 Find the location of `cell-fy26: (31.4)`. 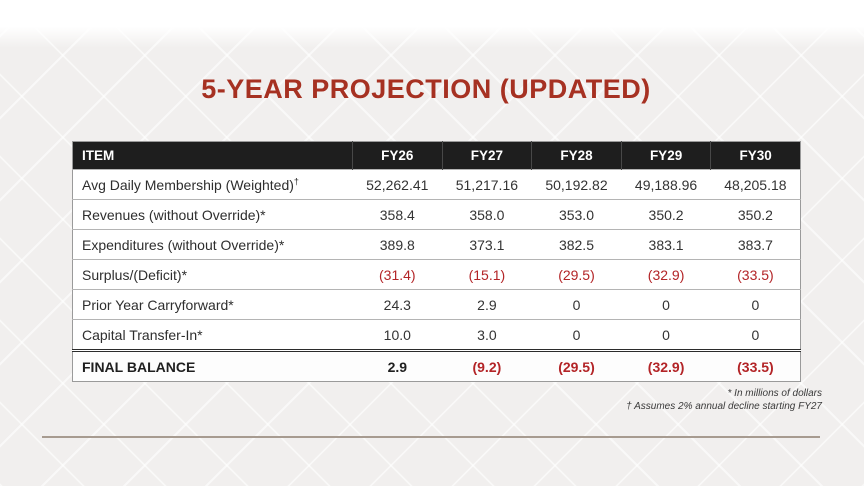

cell-fy26: (31.4) is located at coordinates (397, 274).